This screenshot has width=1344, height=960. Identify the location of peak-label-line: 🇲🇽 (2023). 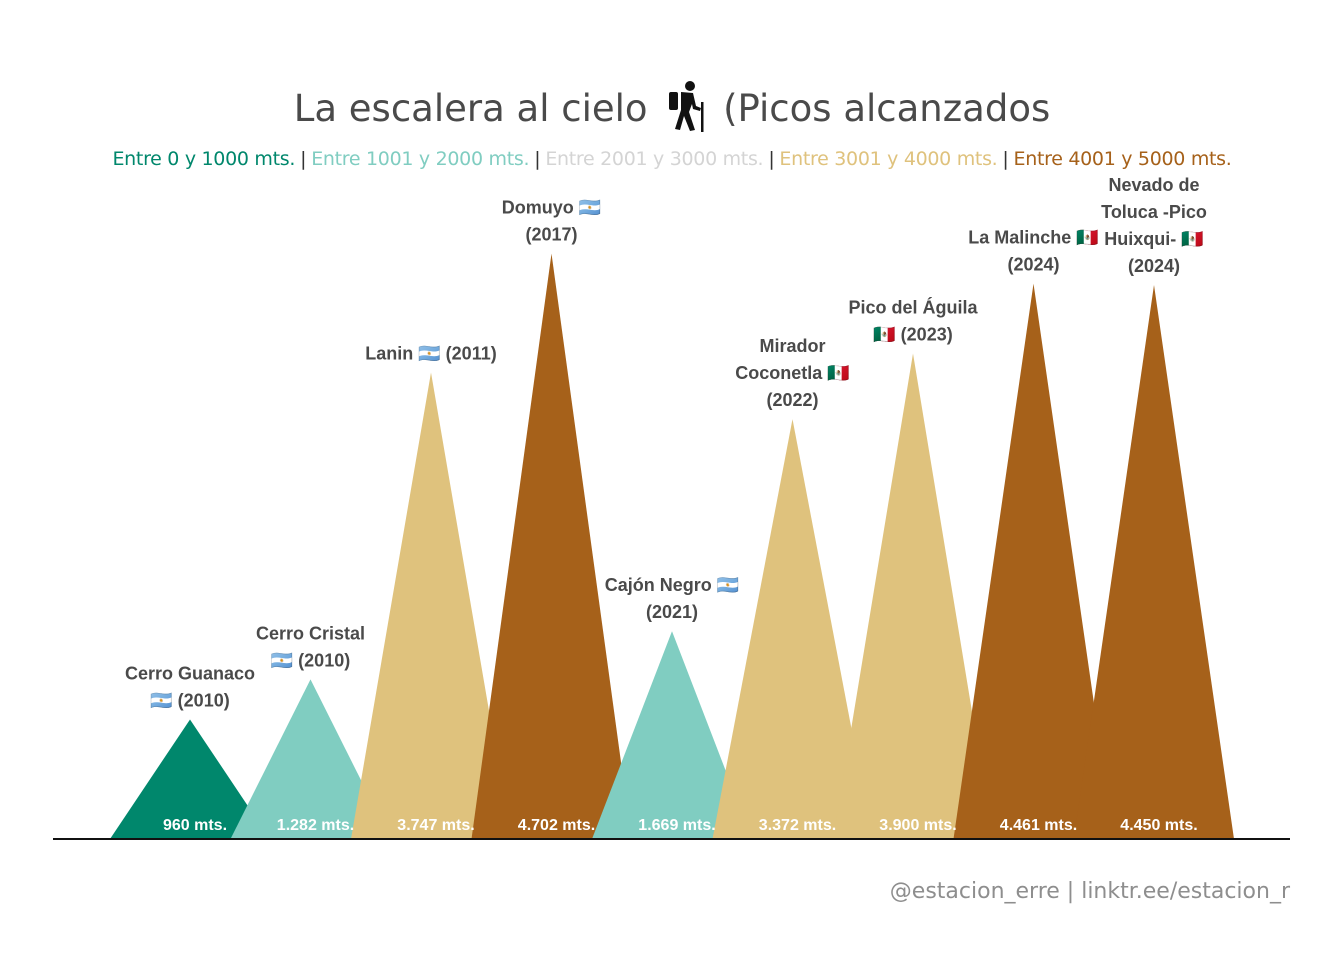
(912, 334).